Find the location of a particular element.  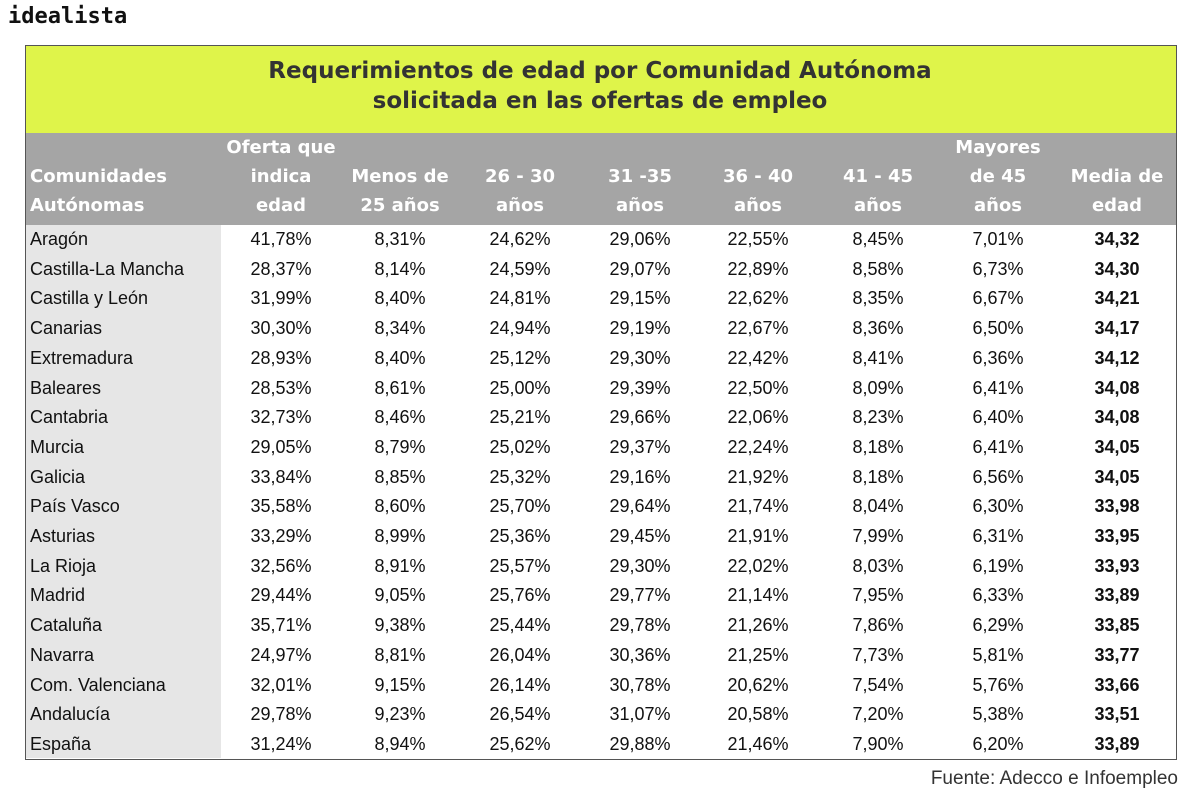

title-band is located at coordinates (601, 89).